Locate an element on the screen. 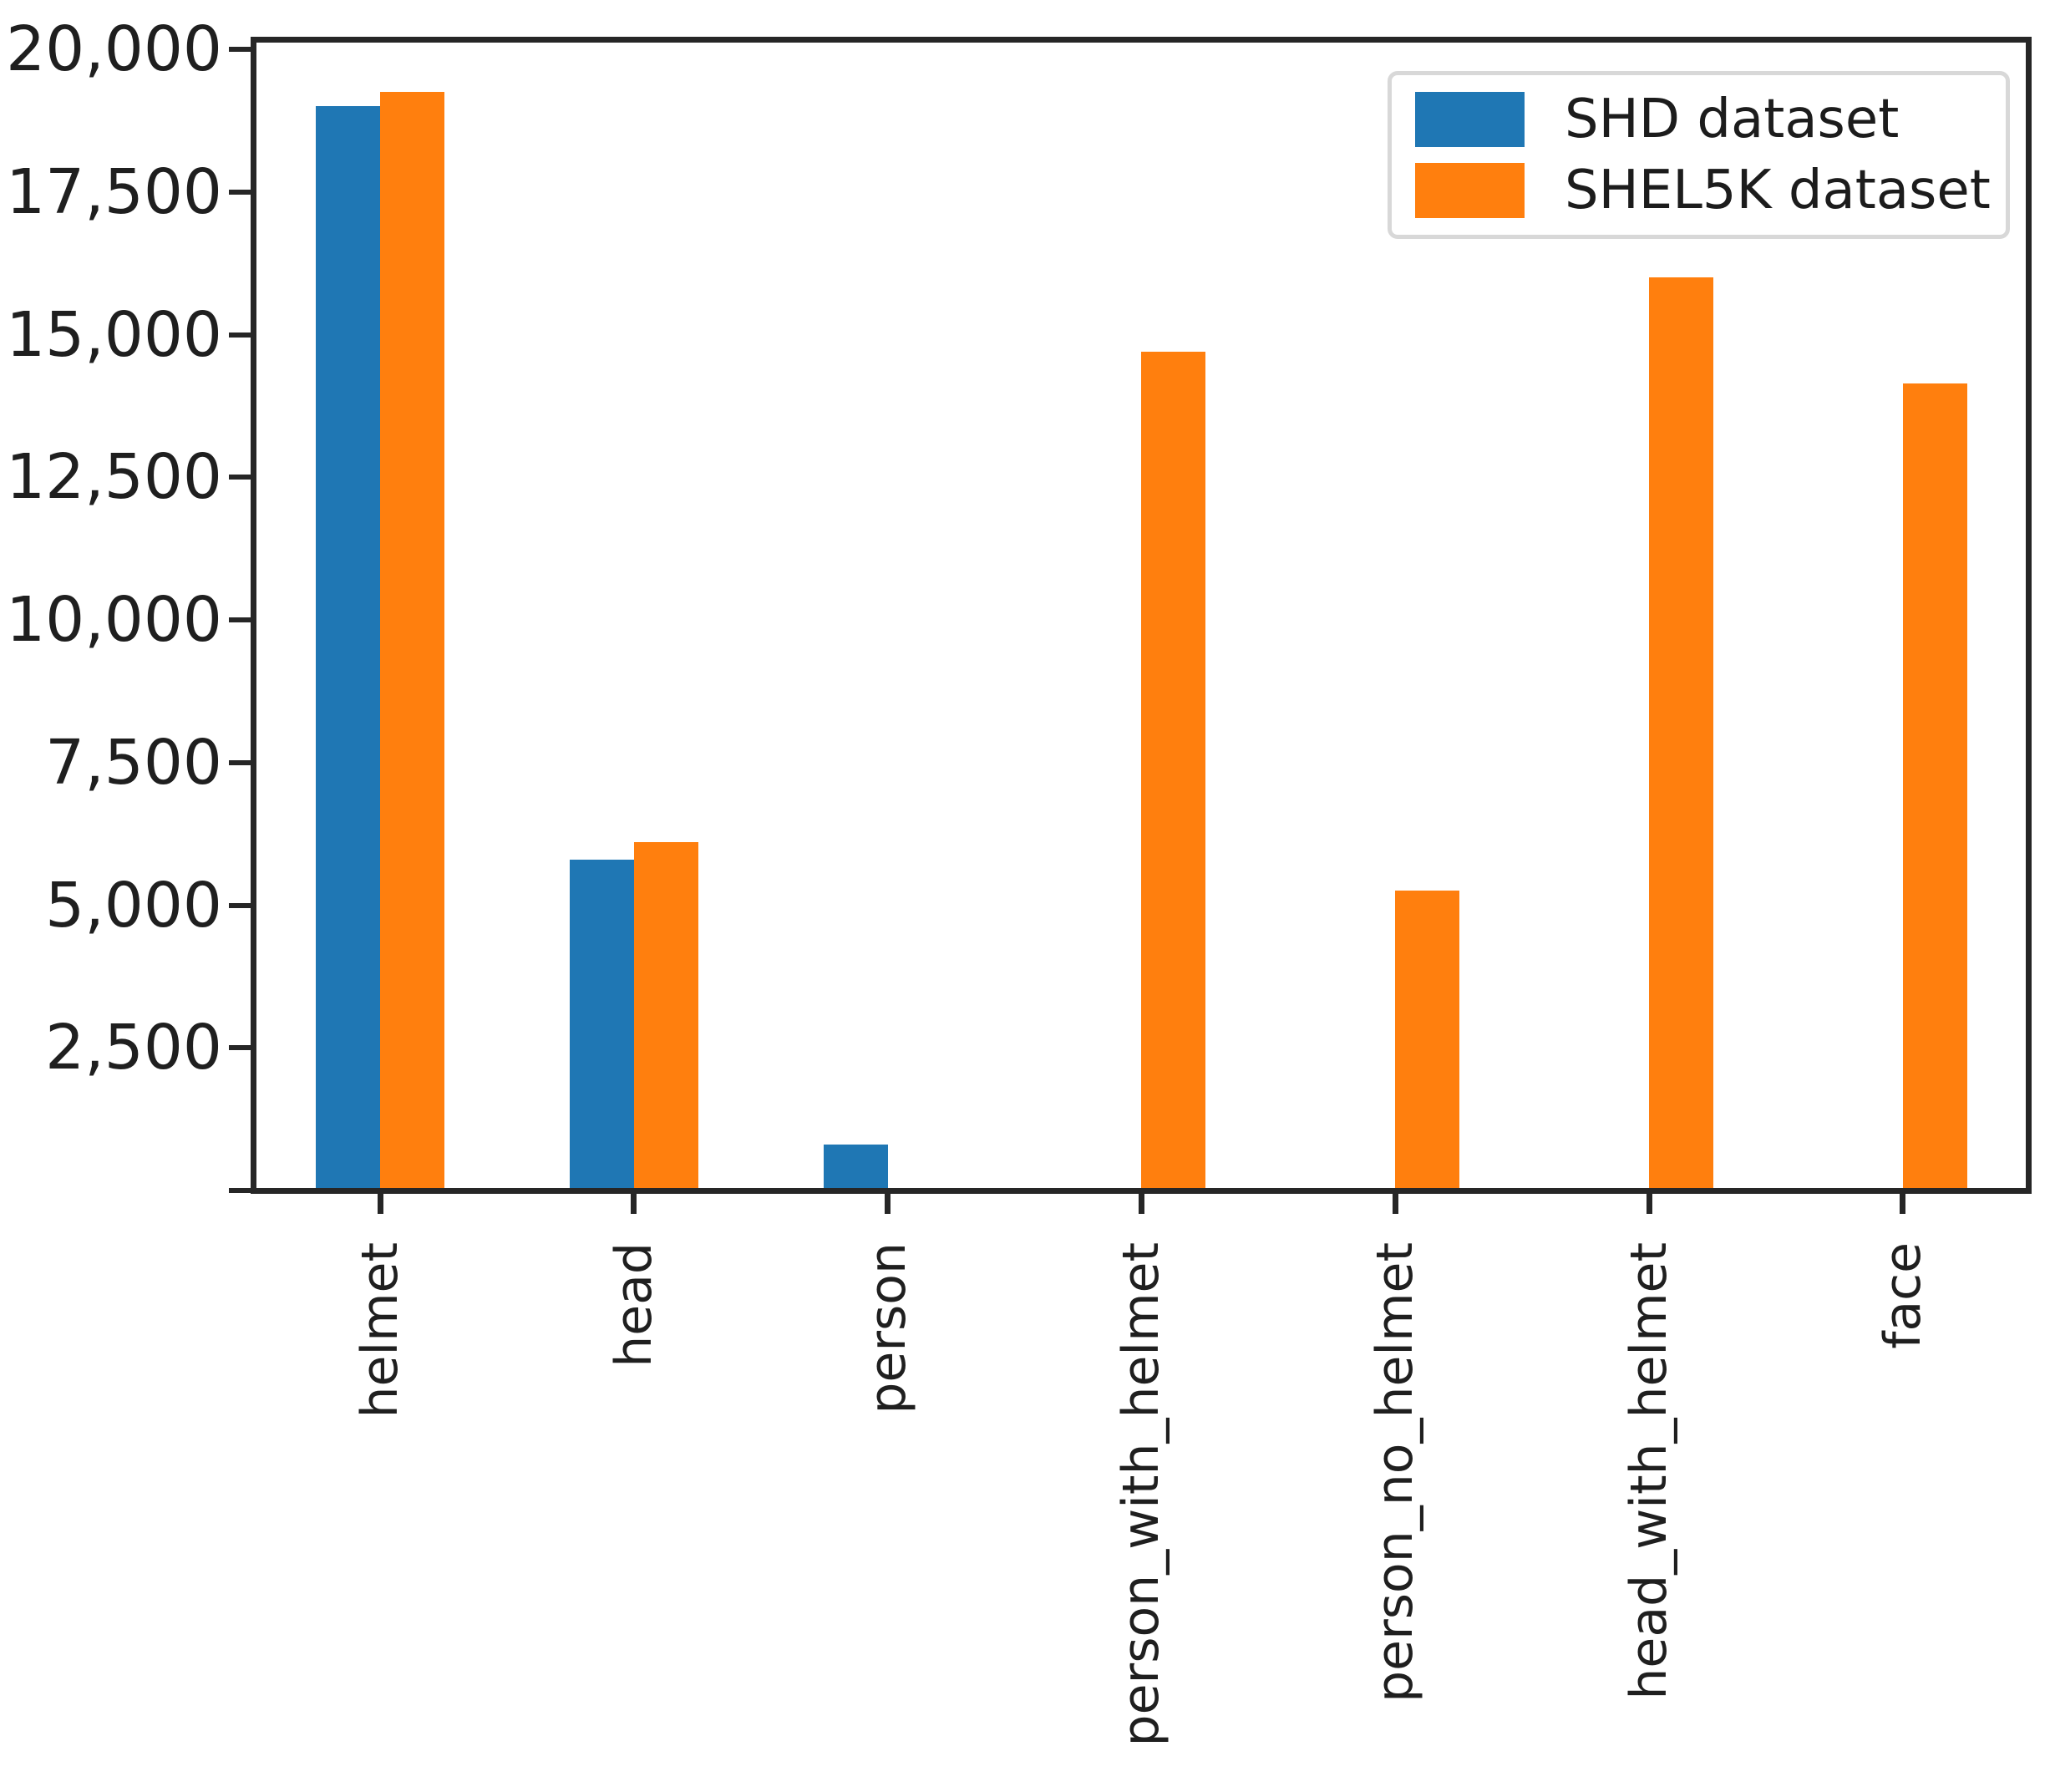 Image resolution: width=2055 pixels, height=1792 pixels. legend-item-shel5k: SHEL5K dataset is located at coordinates (1711, 191).